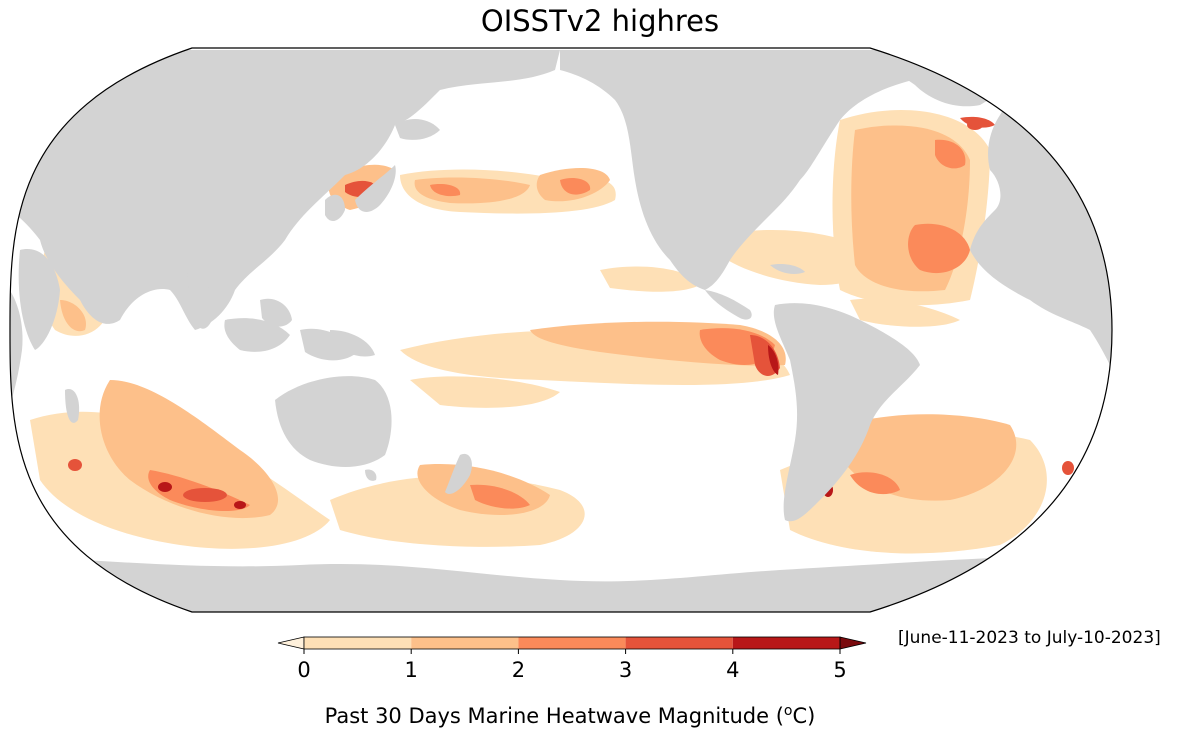 Image resolution: width=1200 pixels, height=743 pixels. Describe the element at coordinates (839, 670) in the screenshot. I see `colorbar-tick-label: 5` at that location.